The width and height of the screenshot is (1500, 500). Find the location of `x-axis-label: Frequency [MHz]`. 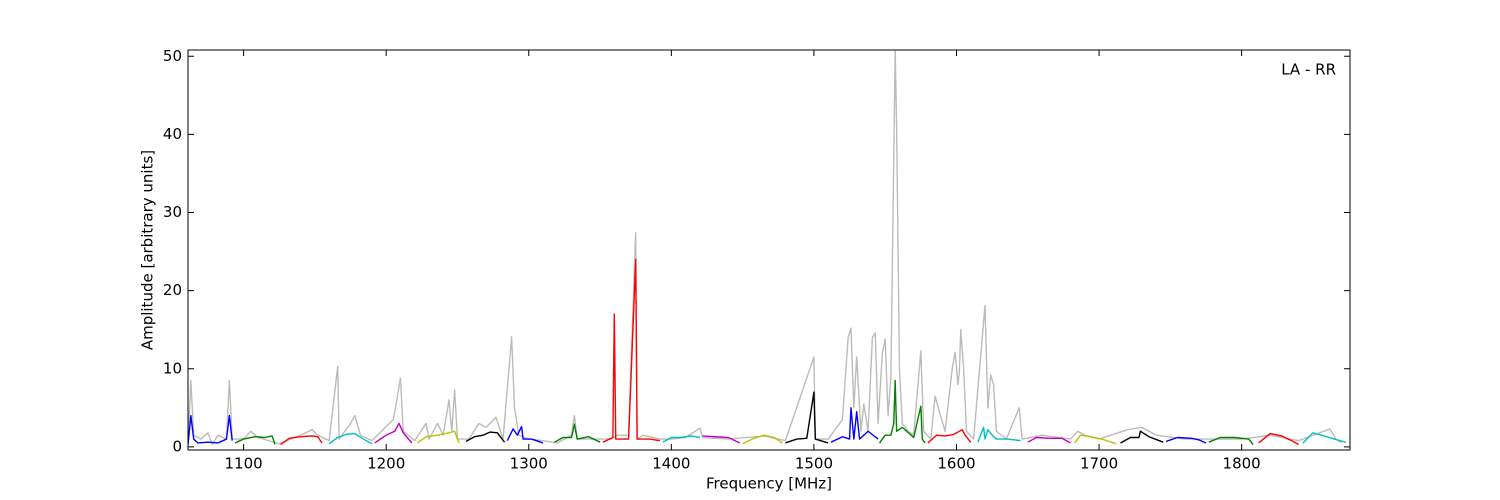

x-axis-label: Frequency [MHz] is located at coordinates (769, 484).